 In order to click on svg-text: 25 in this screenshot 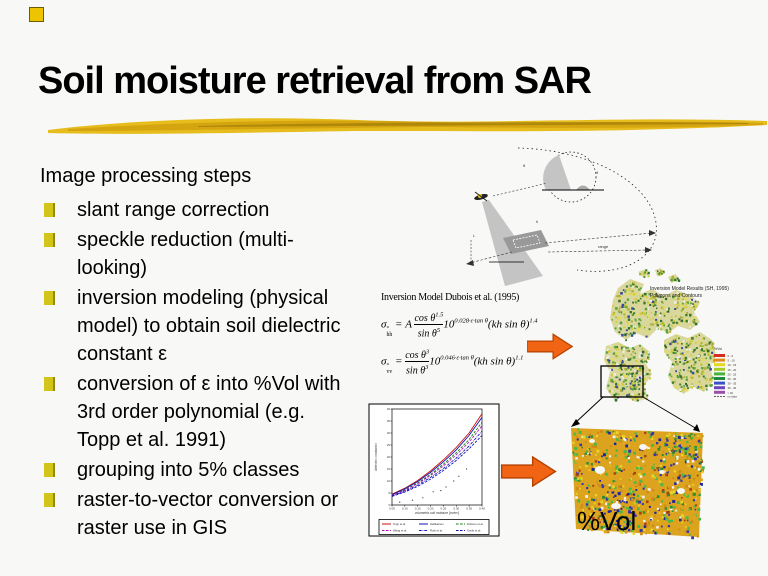, I will do `click(389, 445)`.